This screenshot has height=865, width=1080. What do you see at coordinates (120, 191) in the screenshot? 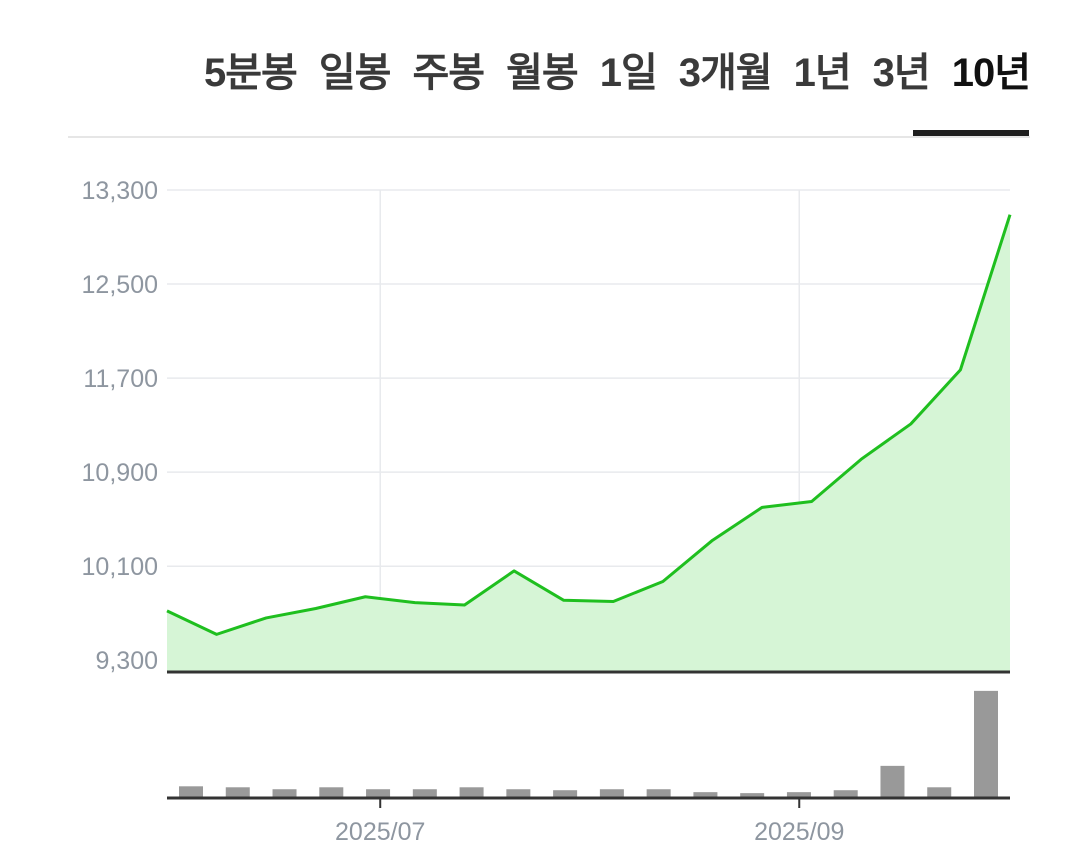
I see `y-tick-label: 13,300` at bounding box center [120, 191].